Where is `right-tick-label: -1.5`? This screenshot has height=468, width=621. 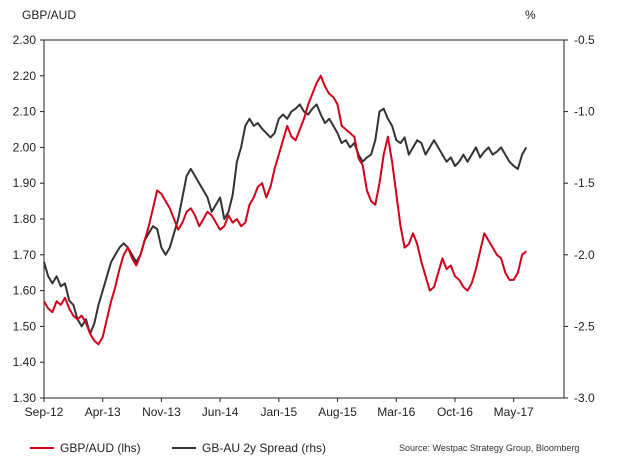 right-tick-label: -1.5 is located at coordinates (584, 183).